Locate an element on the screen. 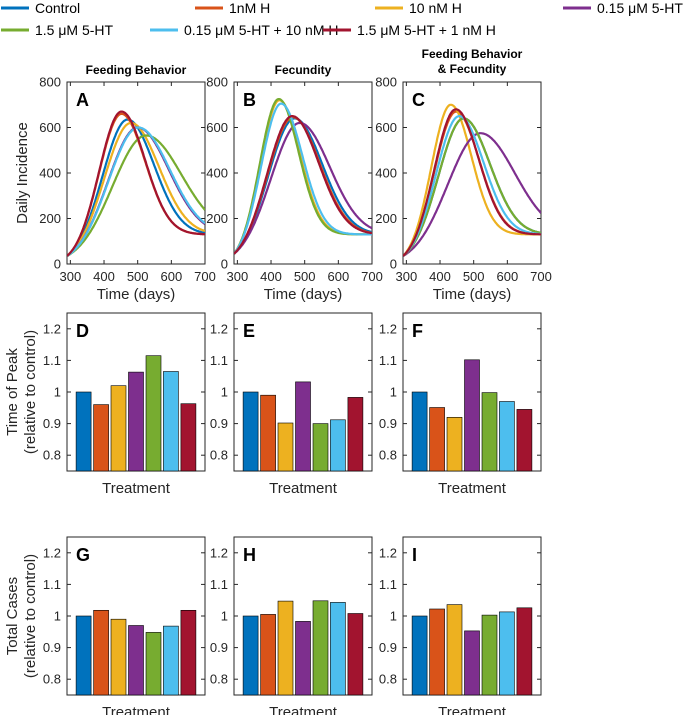 The width and height of the screenshot is (699, 715). y-axis-label-line: Total Cases is located at coordinates (12, 616).